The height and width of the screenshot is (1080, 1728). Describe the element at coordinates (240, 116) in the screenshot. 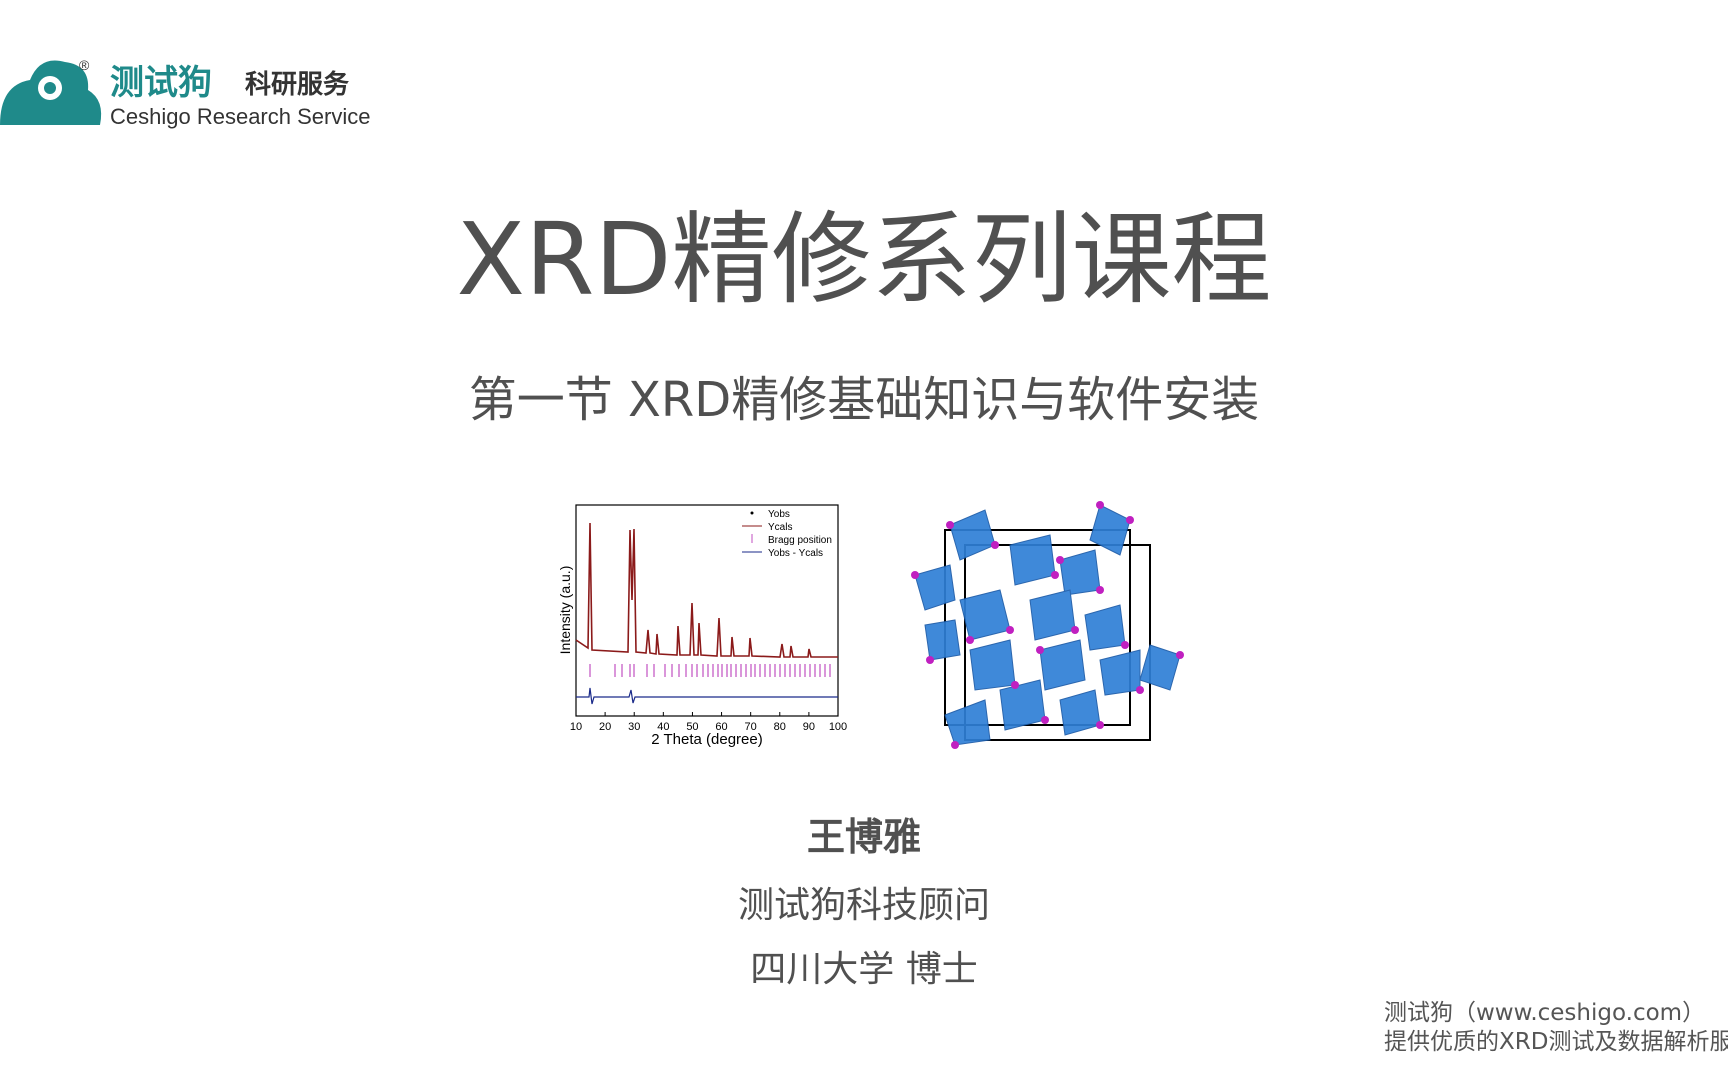

I see `logo-english: Ceshigo Research Service` at that location.